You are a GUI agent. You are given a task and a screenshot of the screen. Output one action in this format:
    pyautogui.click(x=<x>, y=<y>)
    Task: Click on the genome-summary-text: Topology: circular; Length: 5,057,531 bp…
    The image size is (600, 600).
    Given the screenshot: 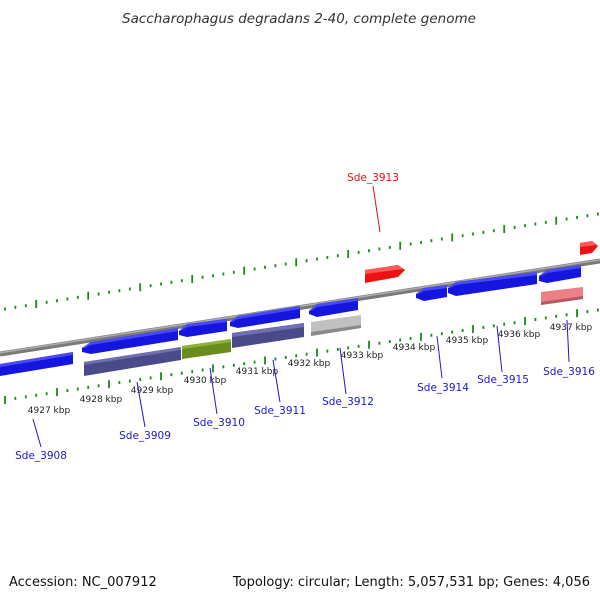 What is the action you would take?
    pyautogui.click(x=411, y=582)
    